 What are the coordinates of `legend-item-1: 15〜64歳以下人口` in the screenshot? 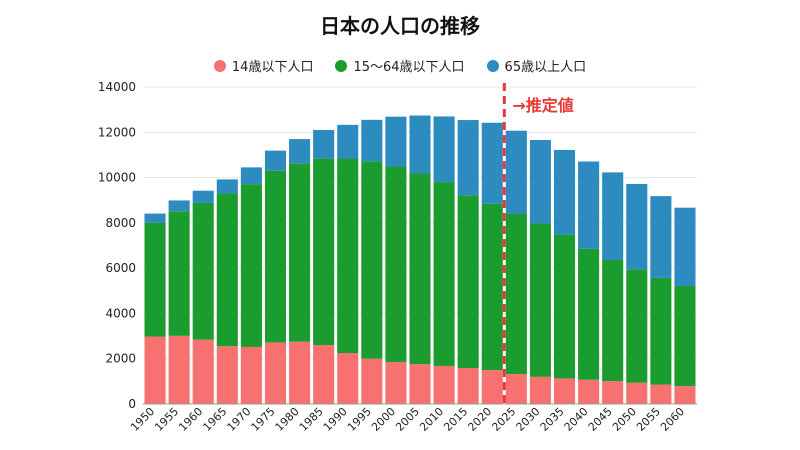 It's located at (400, 65).